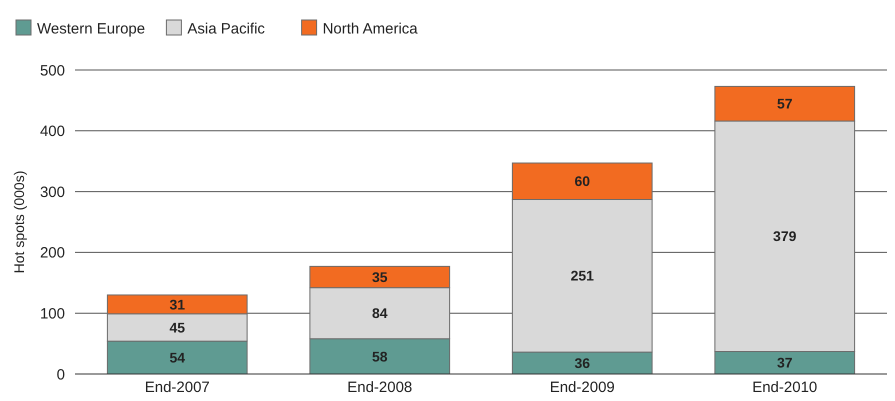 The height and width of the screenshot is (401, 895). What do you see at coordinates (91, 29) in the screenshot?
I see `legend-label: Western Europe` at bounding box center [91, 29].